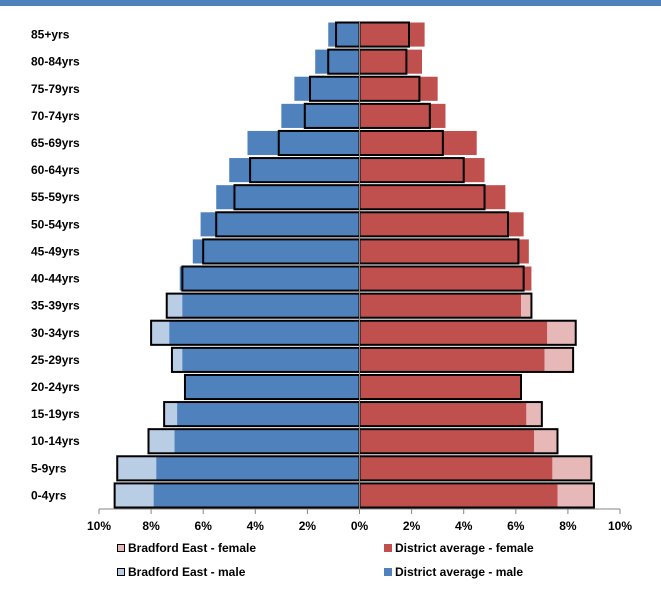 The image size is (661, 595). Describe the element at coordinates (187, 572) in the screenshot. I see `legend-label: Bradford East - male` at that location.